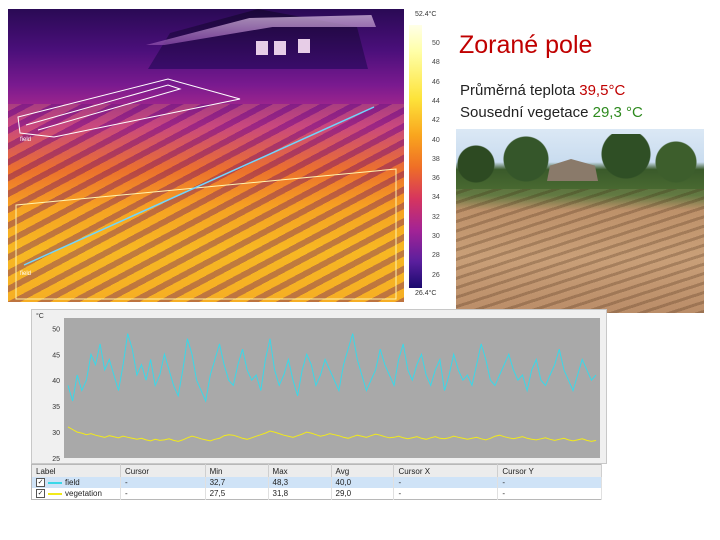 This screenshot has height=540, width=720. Describe the element at coordinates (363, 470) in the screenshot. I see `col-avg: Avg` at that location.